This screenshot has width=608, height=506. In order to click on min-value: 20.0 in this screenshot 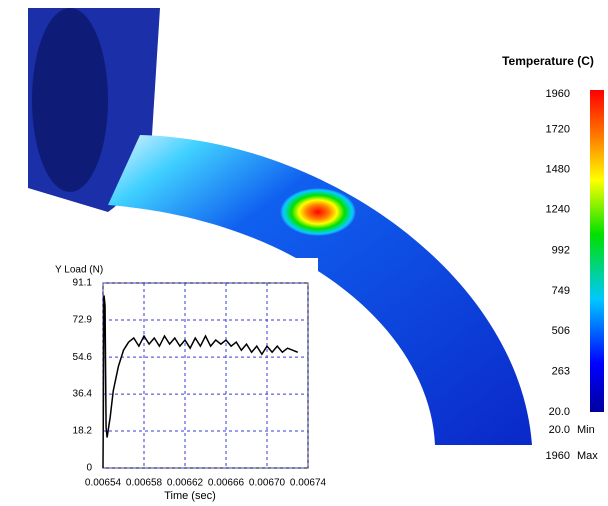, I will do `click(559, 430)`.